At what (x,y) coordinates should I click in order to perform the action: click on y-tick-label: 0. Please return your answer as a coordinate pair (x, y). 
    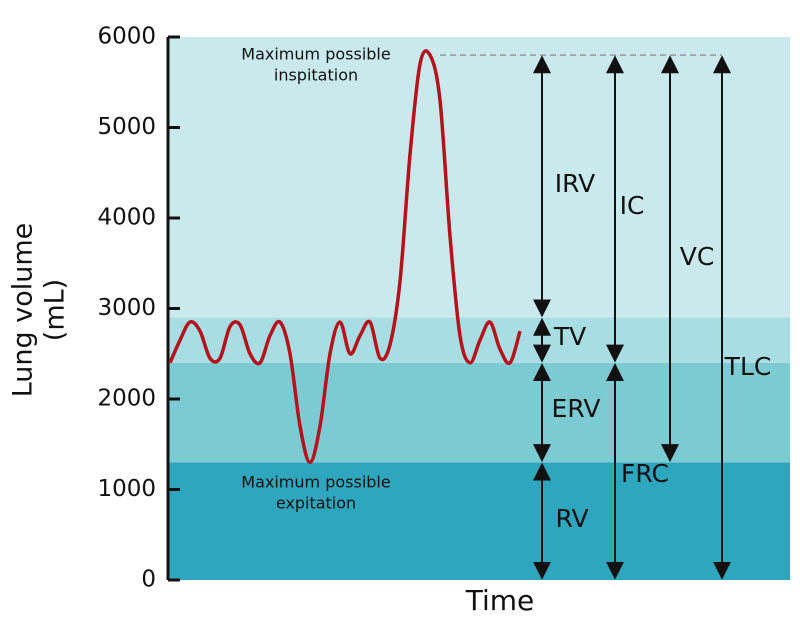
    Looking at the image, I should click on (148, 580).